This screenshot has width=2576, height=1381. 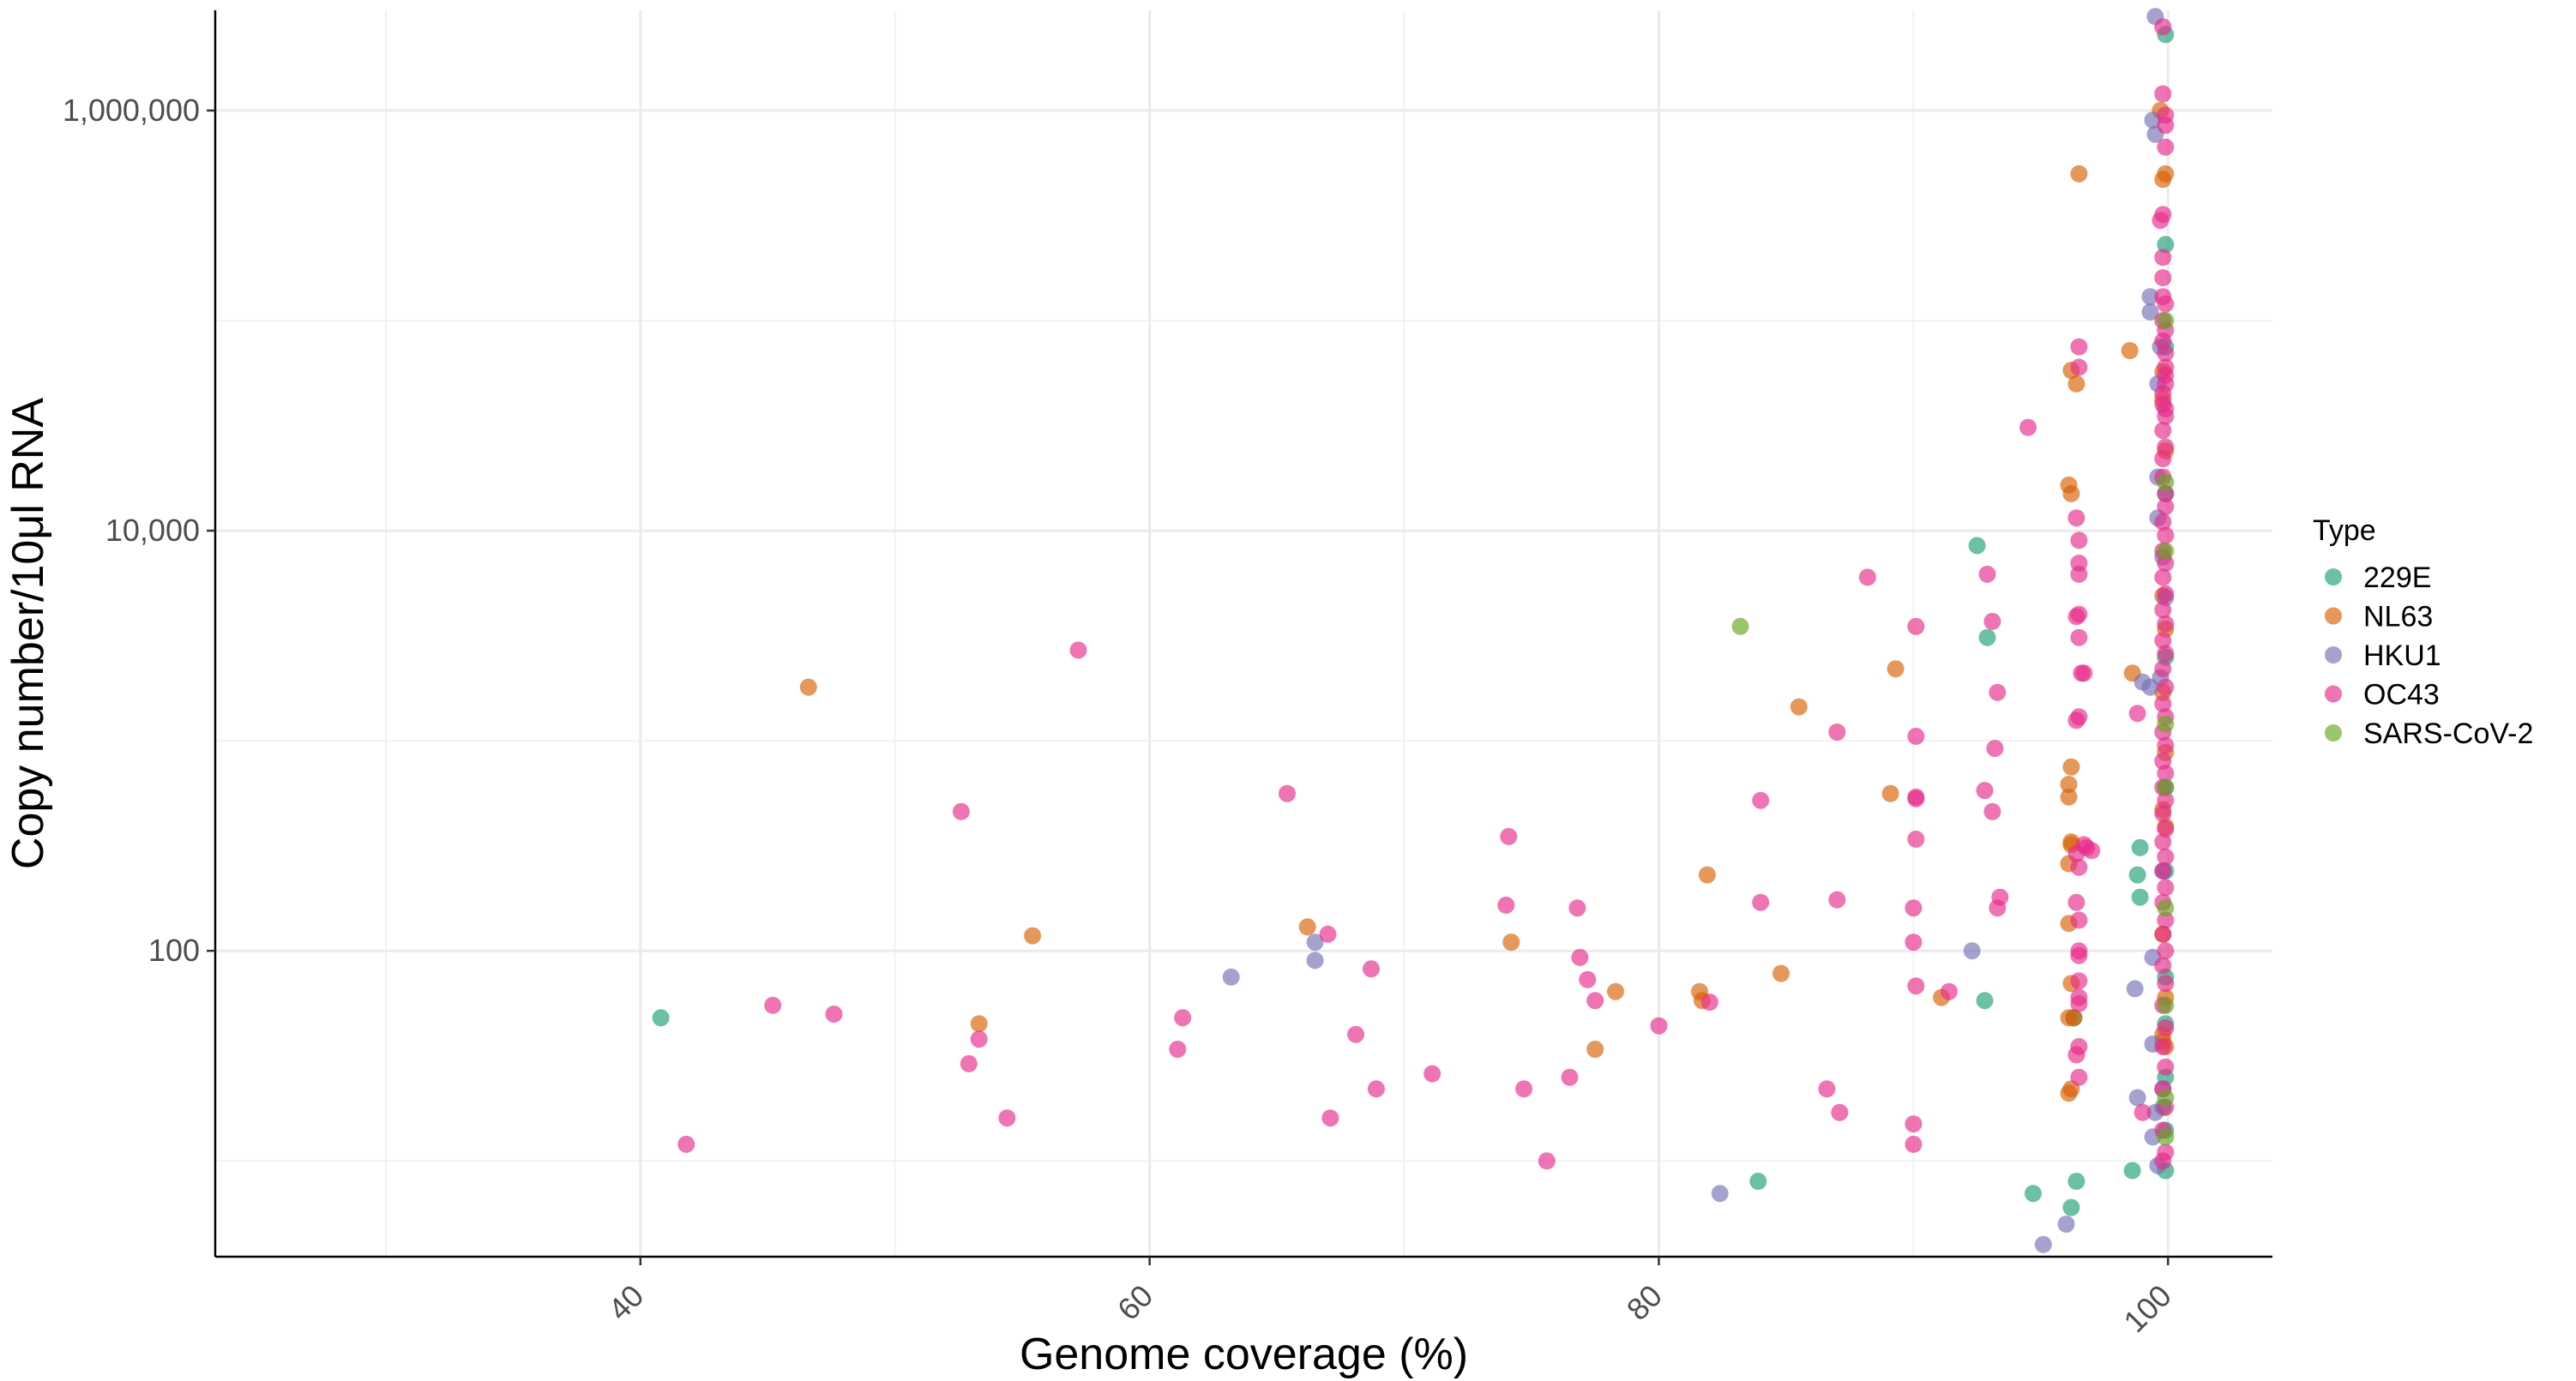 What do you see at coordinates (626, 1302) in the screenshot?
I see `x-tick-label: 40` at bounding box center [626, 1302].